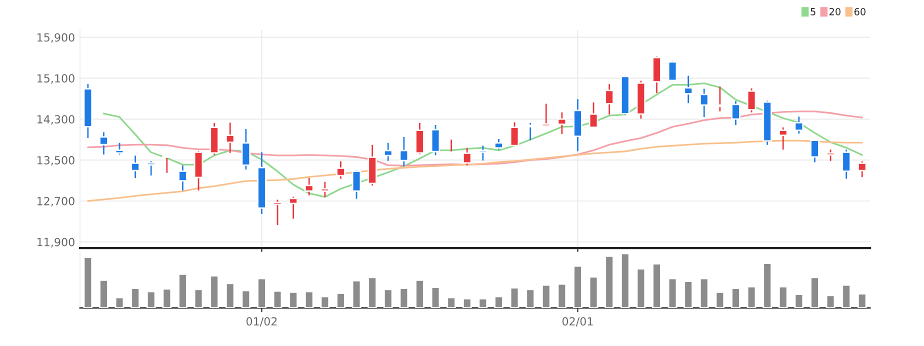 This screenshot has width=924, height=346. I want to click on y-tick-label: 11,900, so click(56, 243).